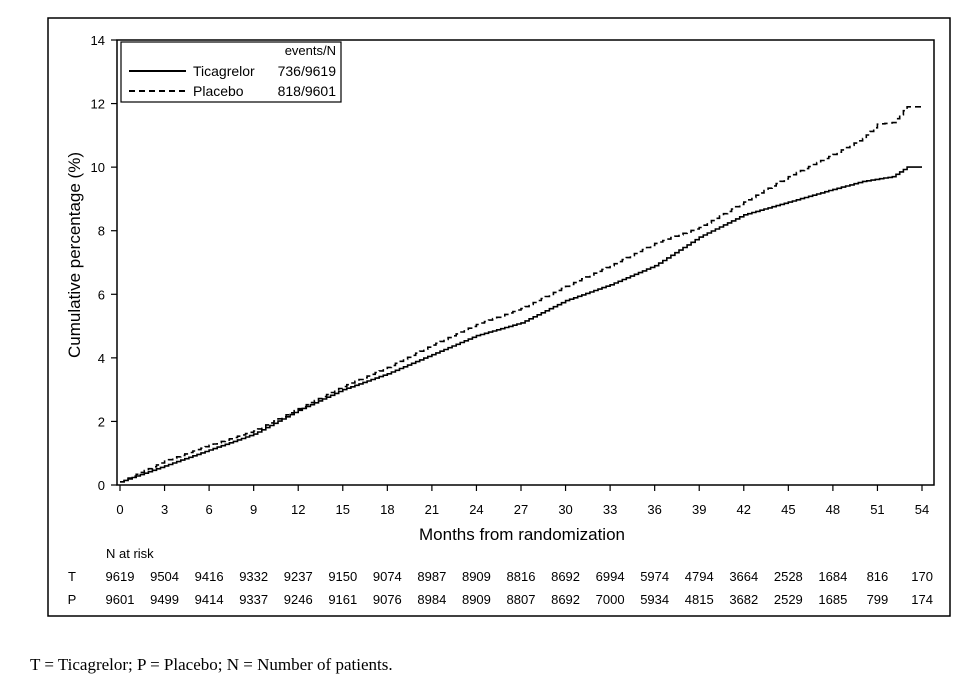  What do you see at coordinates (744, 509) in the screenshot?
I see `x-tick-label: 42` at bounding box center [744, 509].